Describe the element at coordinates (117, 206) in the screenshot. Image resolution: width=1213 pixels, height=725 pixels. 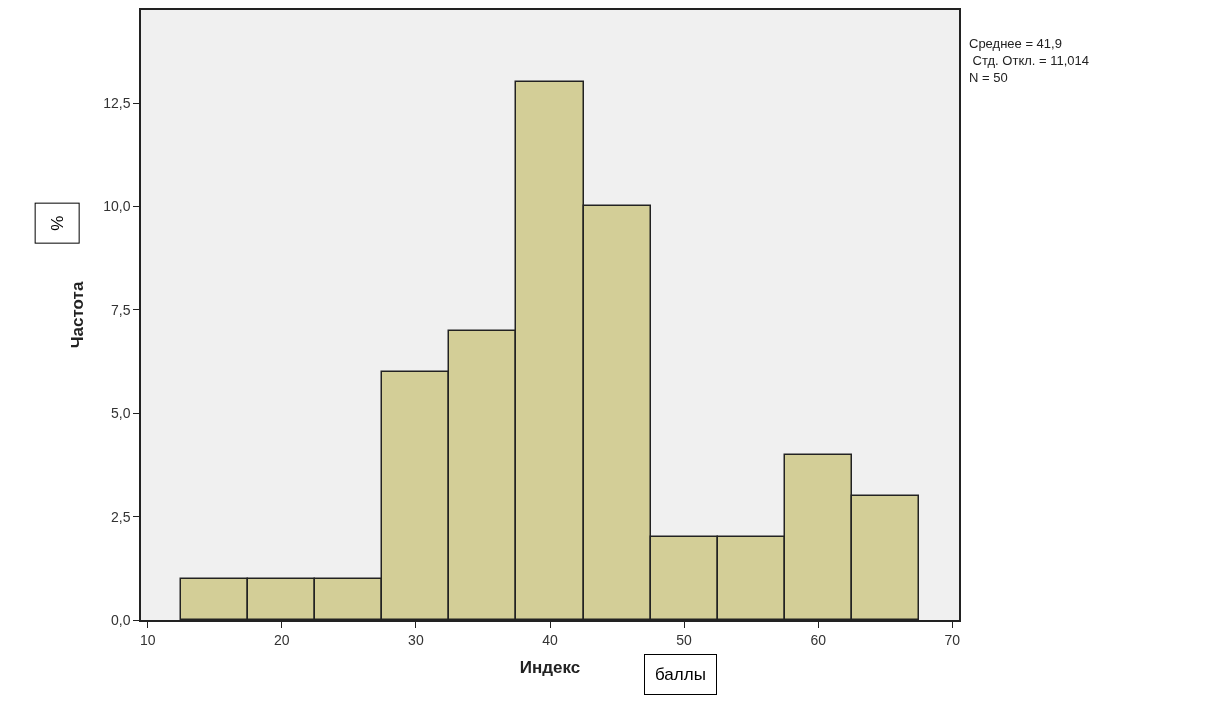
I see `y-tick-label: 10,0` at that location.